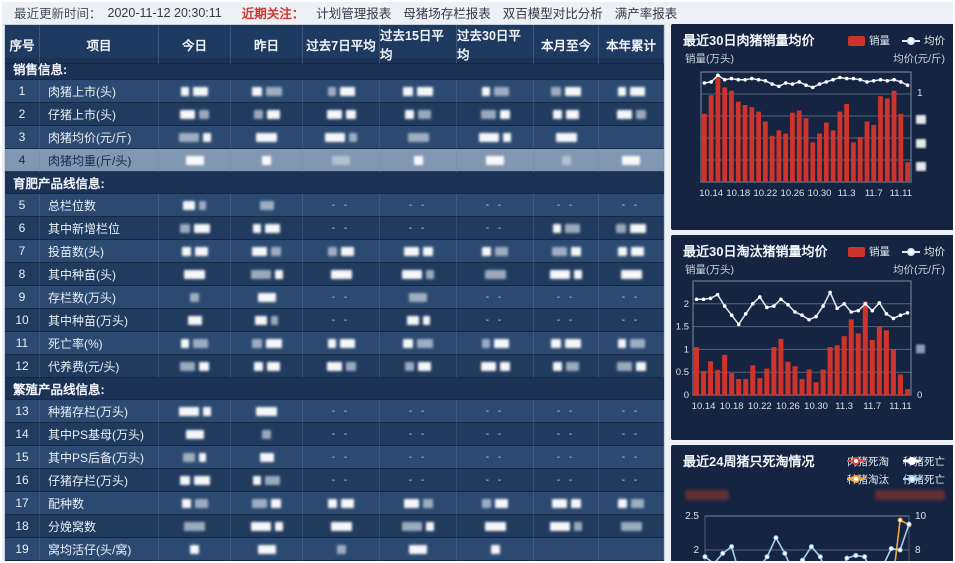 Image resolution: width=955 pixels, height=563 pixels. What do you see at coordinates (686, 304) in the screenshot?
I see `svg-text: 2` at bounding box center [686, 304].